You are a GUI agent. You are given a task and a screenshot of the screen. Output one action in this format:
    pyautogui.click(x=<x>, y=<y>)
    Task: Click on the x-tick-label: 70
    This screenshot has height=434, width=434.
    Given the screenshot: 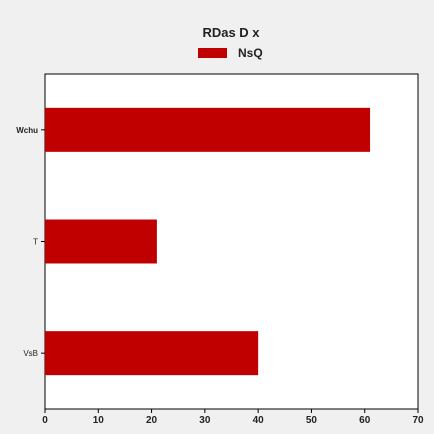 What is the action you would take?
    pyautogui.click(x=418, y=420)
    